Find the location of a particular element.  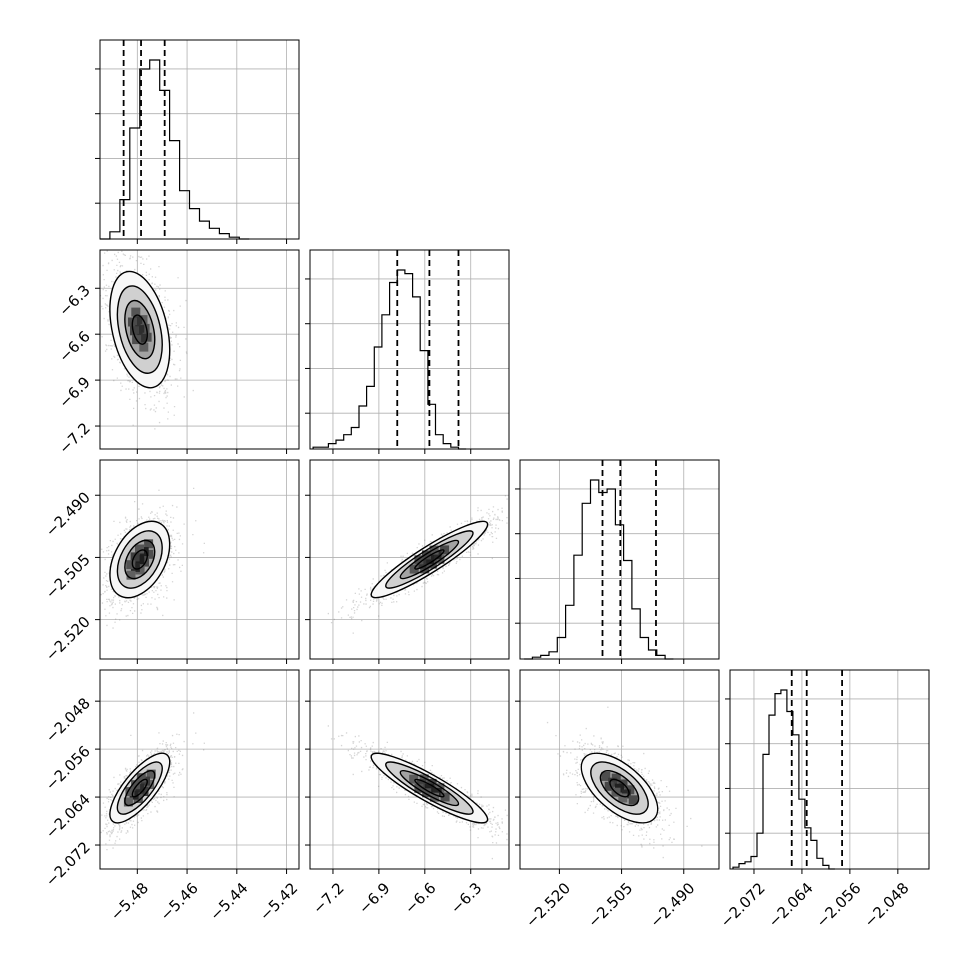

y-tick-label: −2.490 is located at coordinates (68, 514).